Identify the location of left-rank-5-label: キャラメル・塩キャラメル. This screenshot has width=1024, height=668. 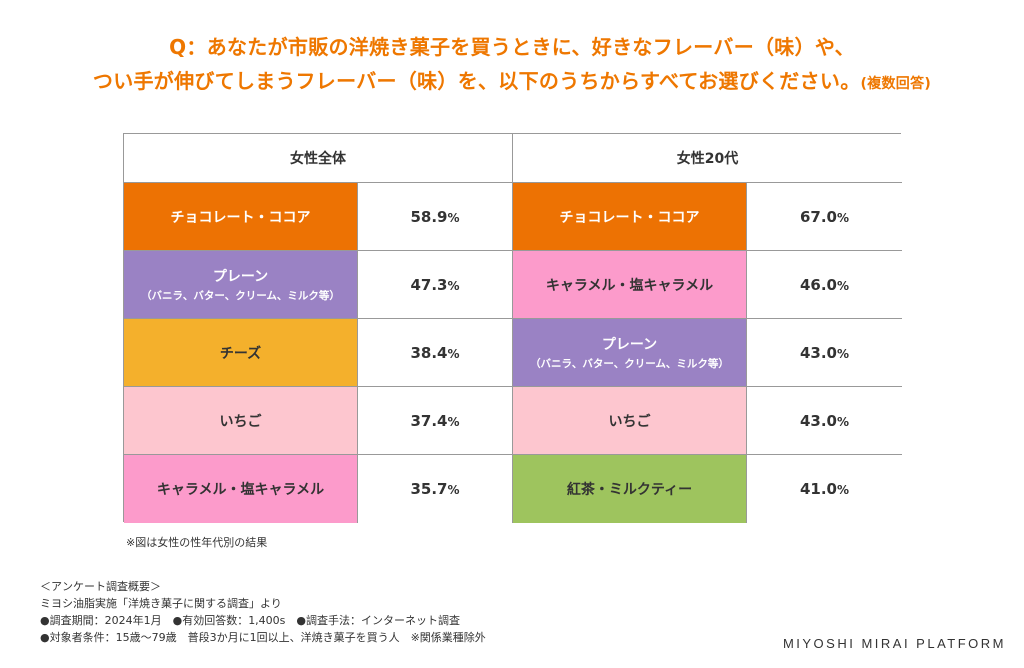
(241, 489).